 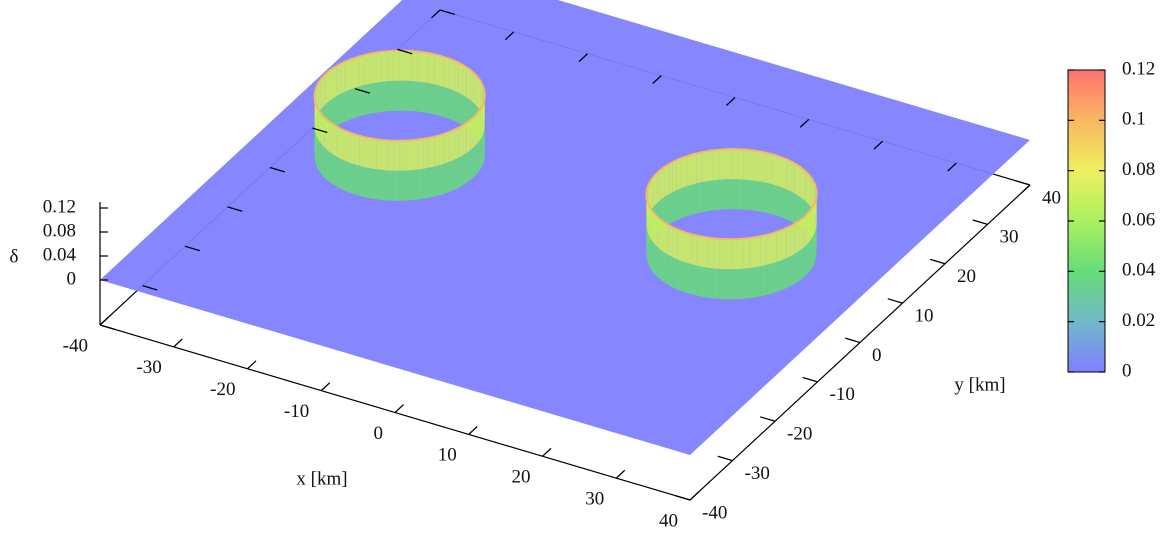 What do you see at coordinates (60, 254) in the screenshot?
I see `z-tick-label: 0.04` at bounding box center [60, 254].